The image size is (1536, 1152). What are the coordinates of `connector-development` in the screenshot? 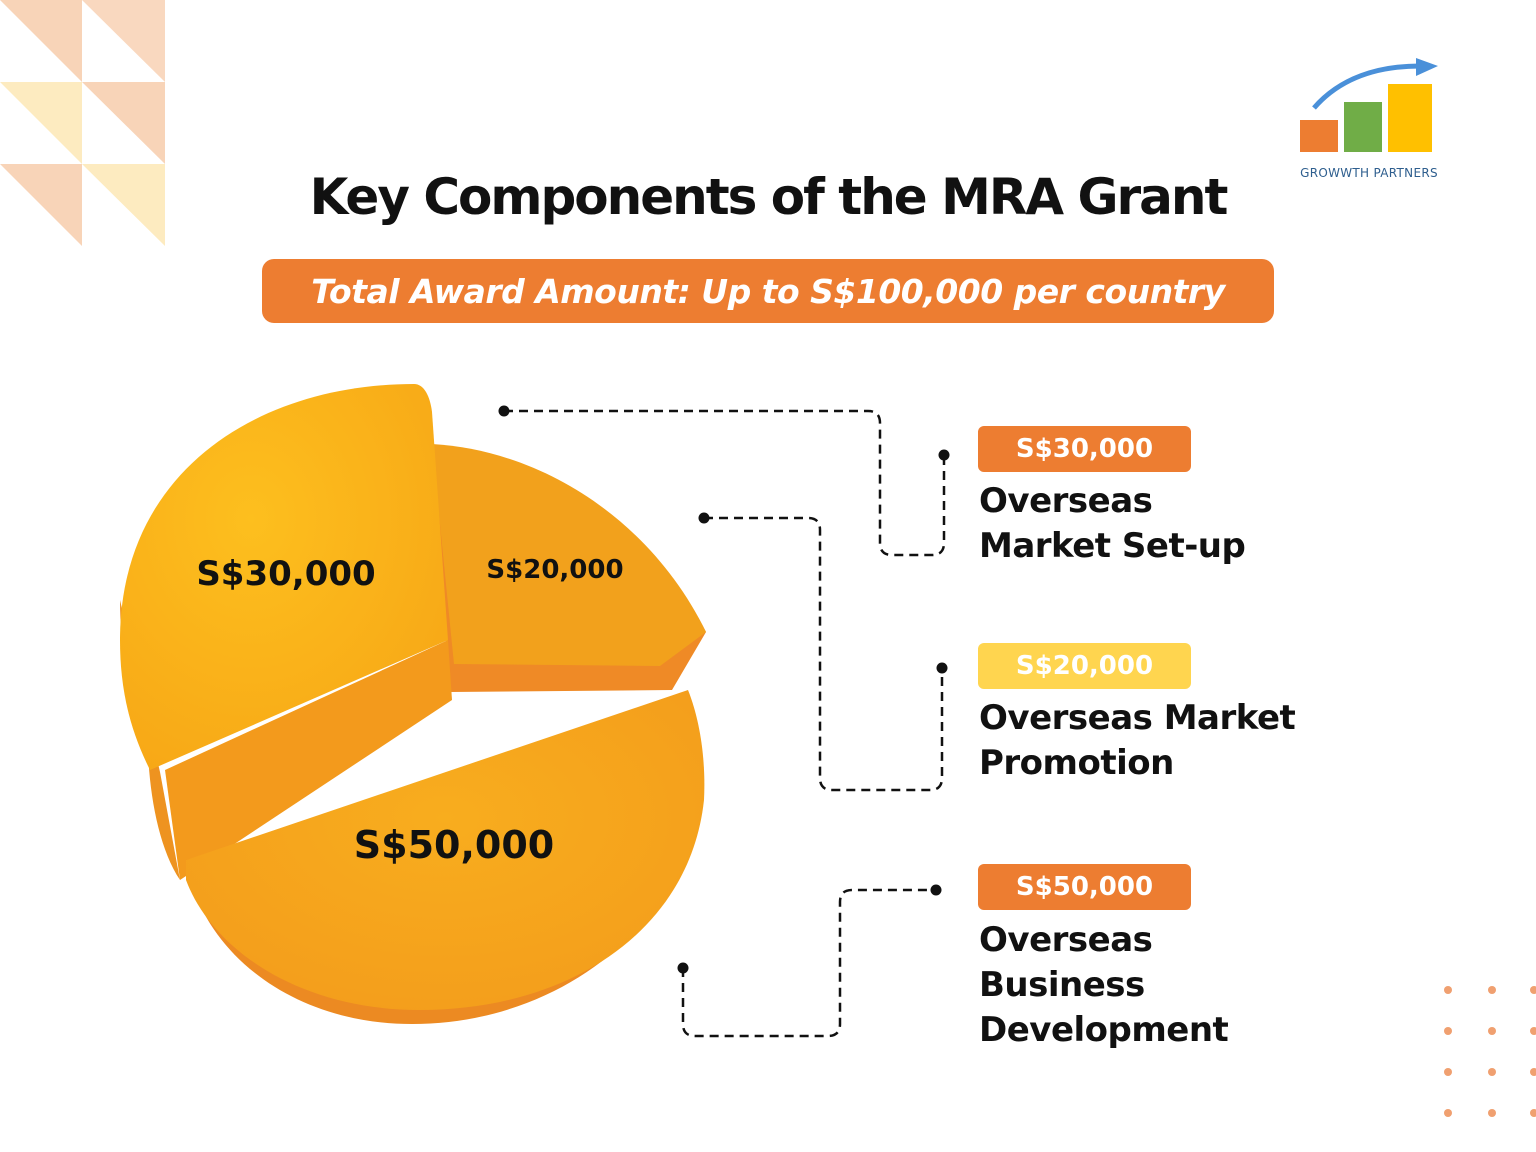 It's located at (808, 963).